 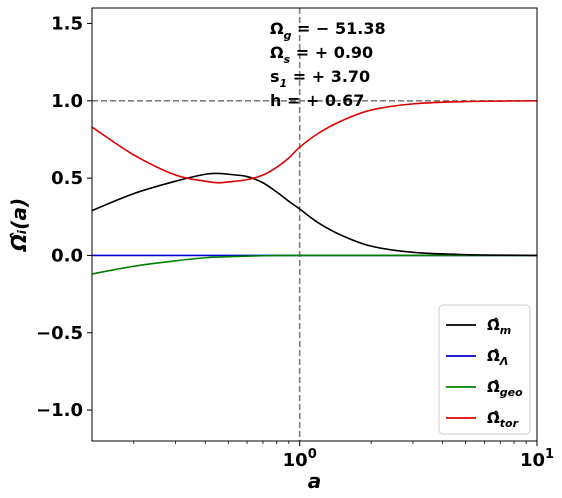 What do you see at coordinates (503, 419) in the screenshot?
I see `legend-label-tor: Ω̂tor` at bounding box center [503, 419].